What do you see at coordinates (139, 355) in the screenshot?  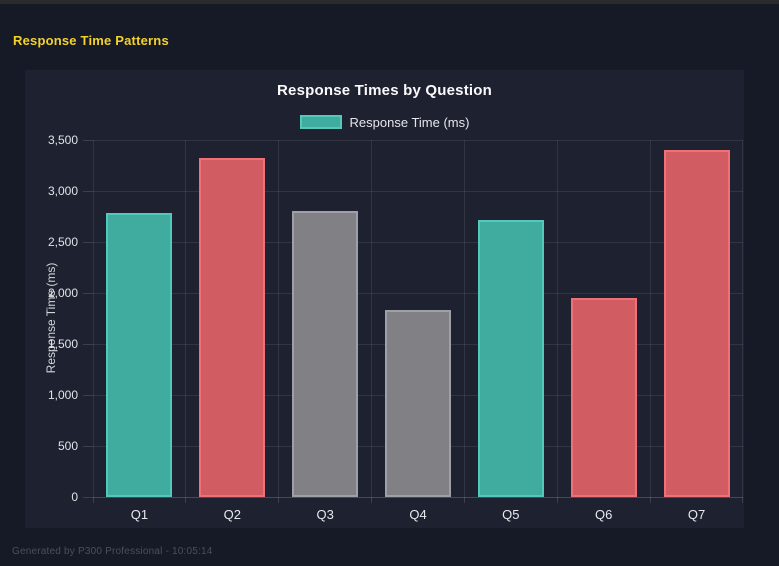 I see `bar-Q1` at bounding box center [139, 355].